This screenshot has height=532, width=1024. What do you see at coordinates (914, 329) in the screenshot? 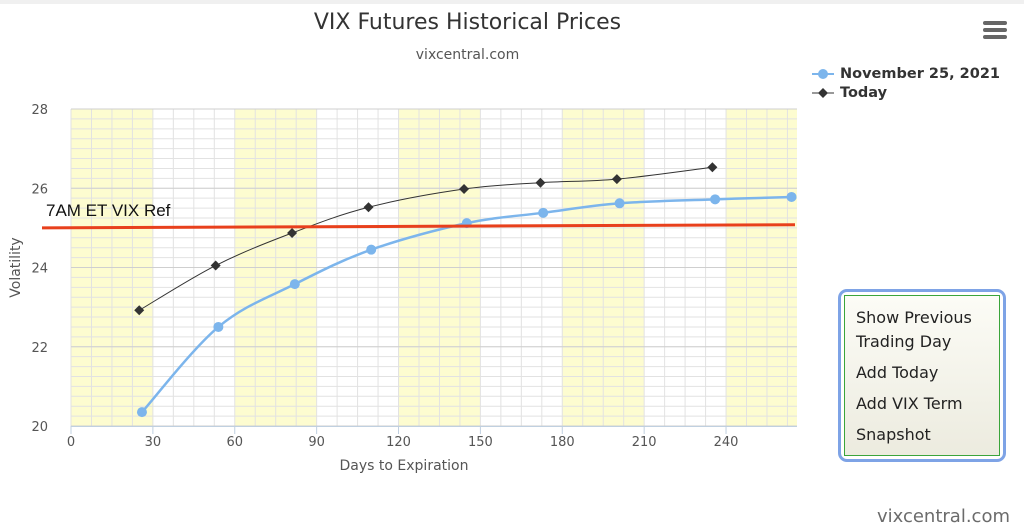
I see `show-previous-trading-day-link: Show Previous Trading Day` at bounding box center [914, 329].